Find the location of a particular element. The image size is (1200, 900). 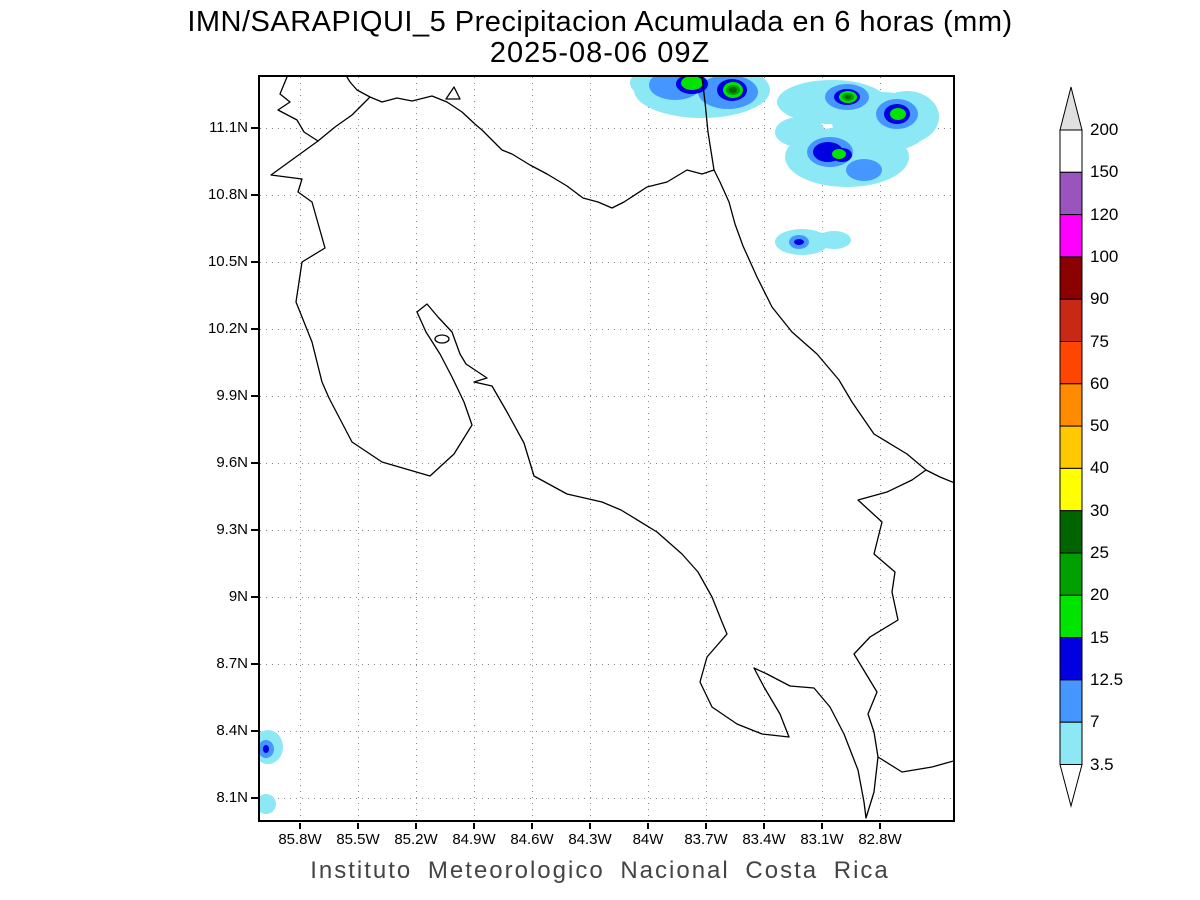

colorbar-label: 75 is located at coordinates (1099, 341).